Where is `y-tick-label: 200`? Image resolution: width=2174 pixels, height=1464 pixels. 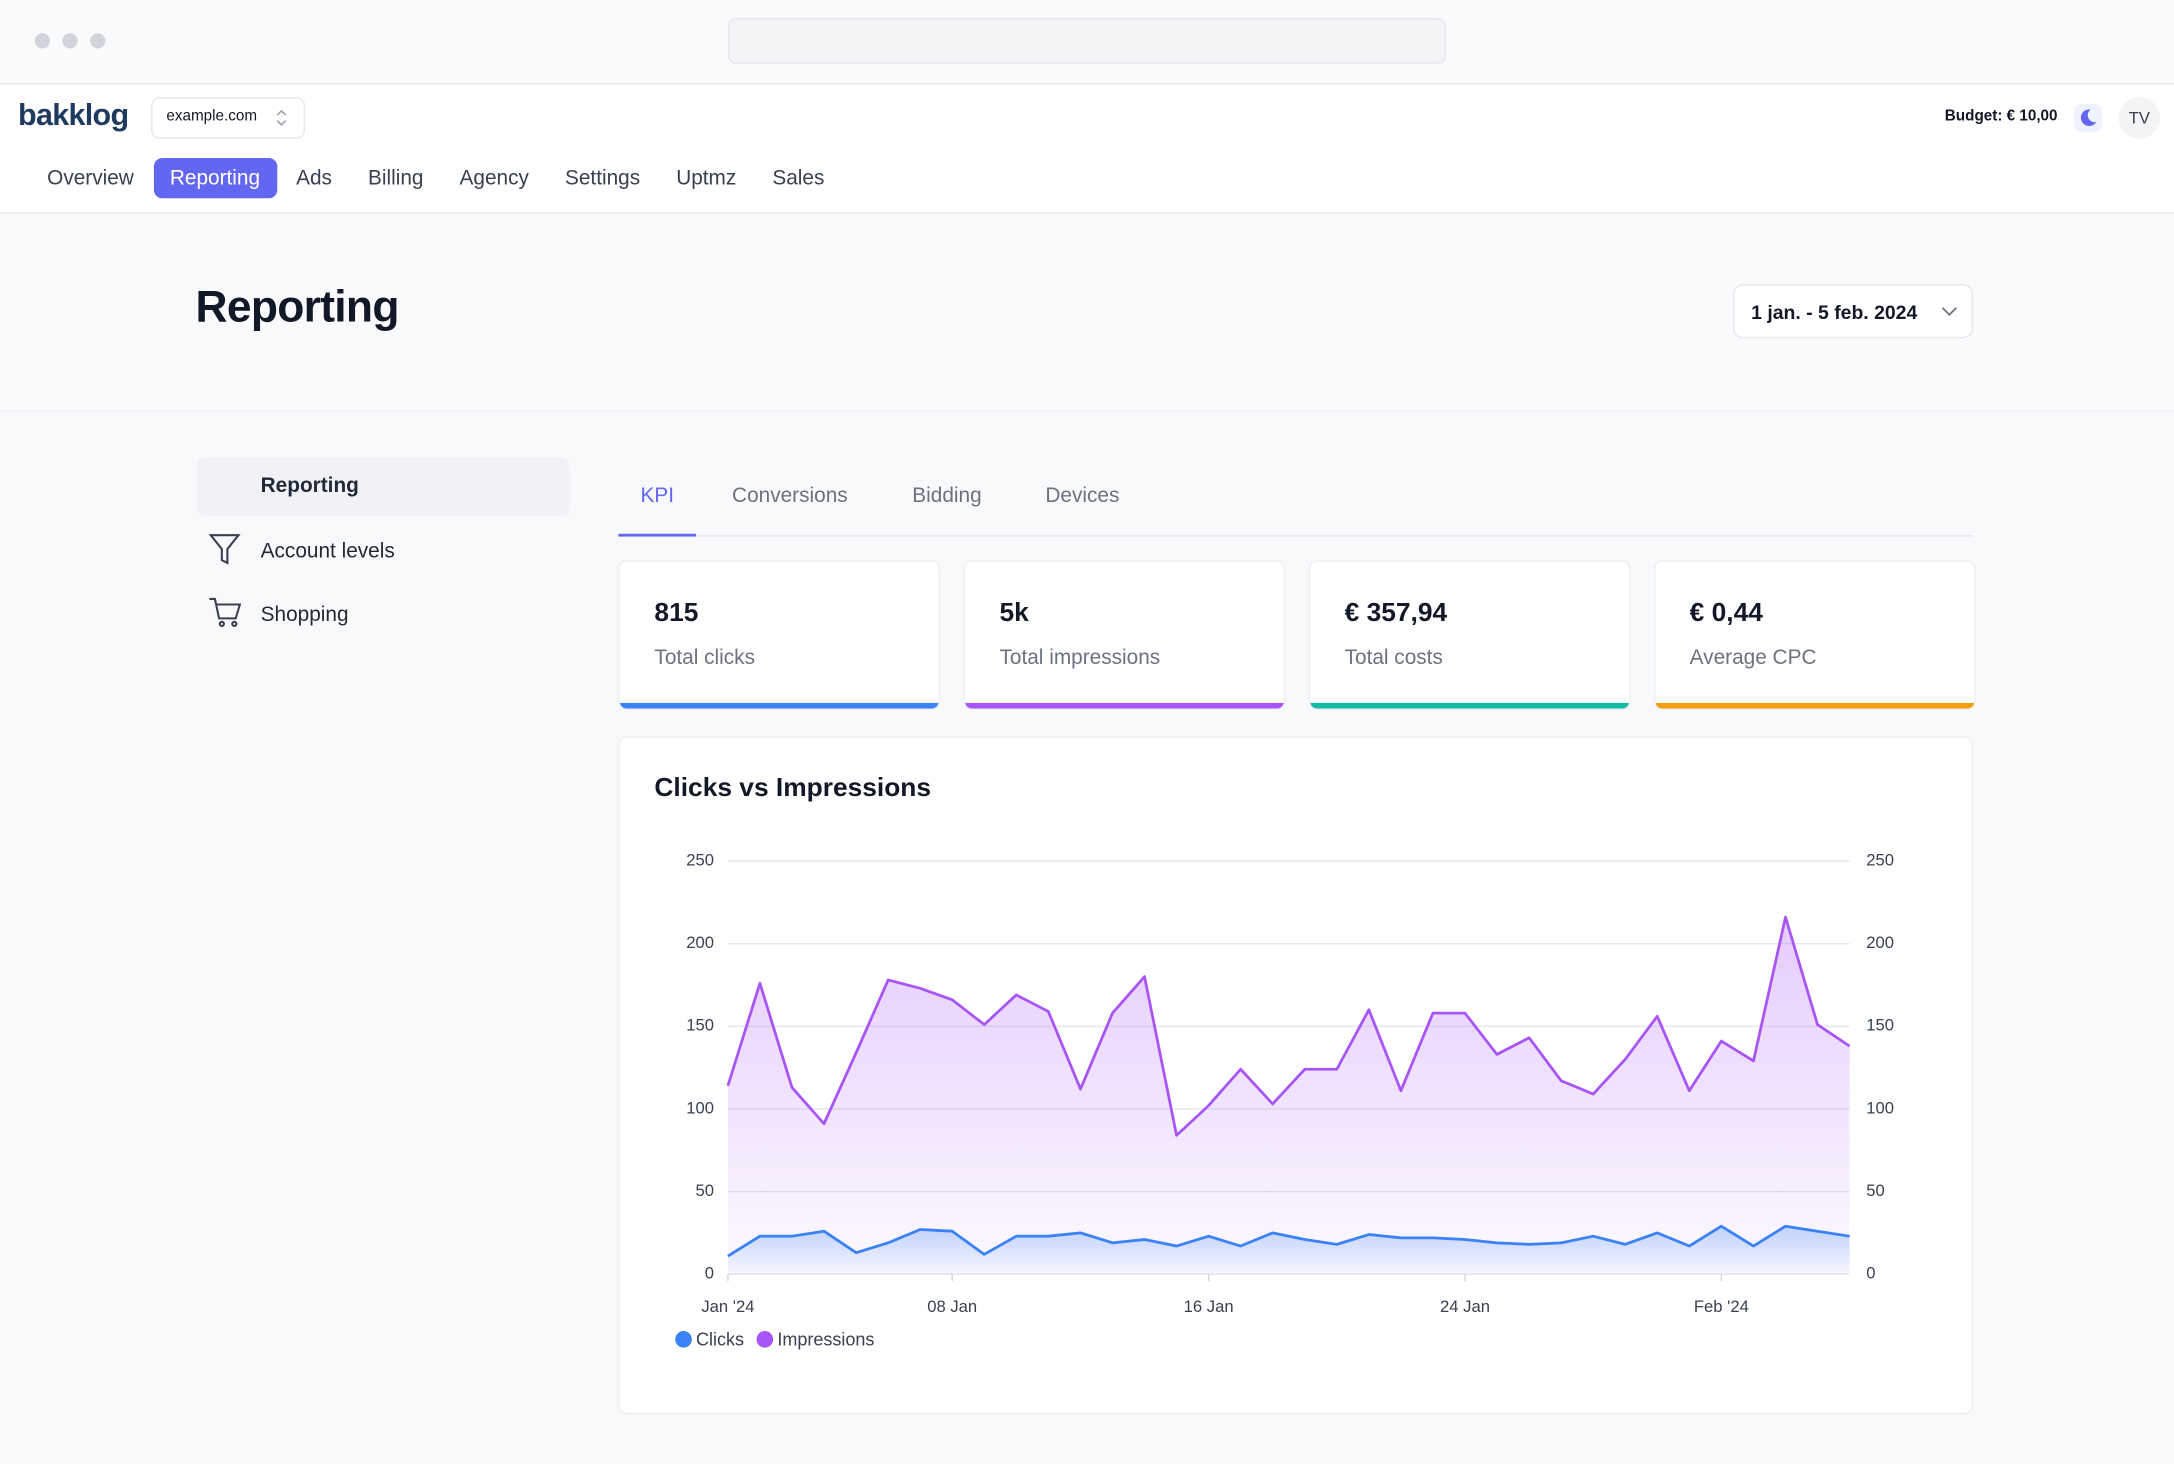
y-tick-label: 200 is located at coordinates (700, 942).